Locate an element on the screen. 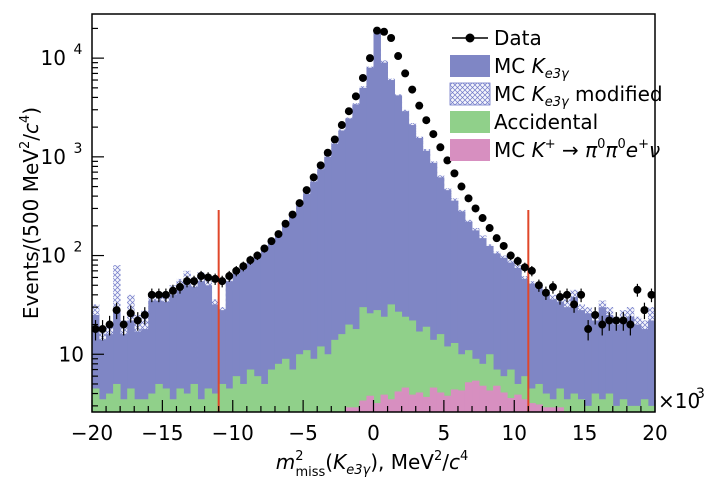  legend-item-mc-k-0-0e: MC K+ → π0π0e+ν is located at coordinates (555, 149).